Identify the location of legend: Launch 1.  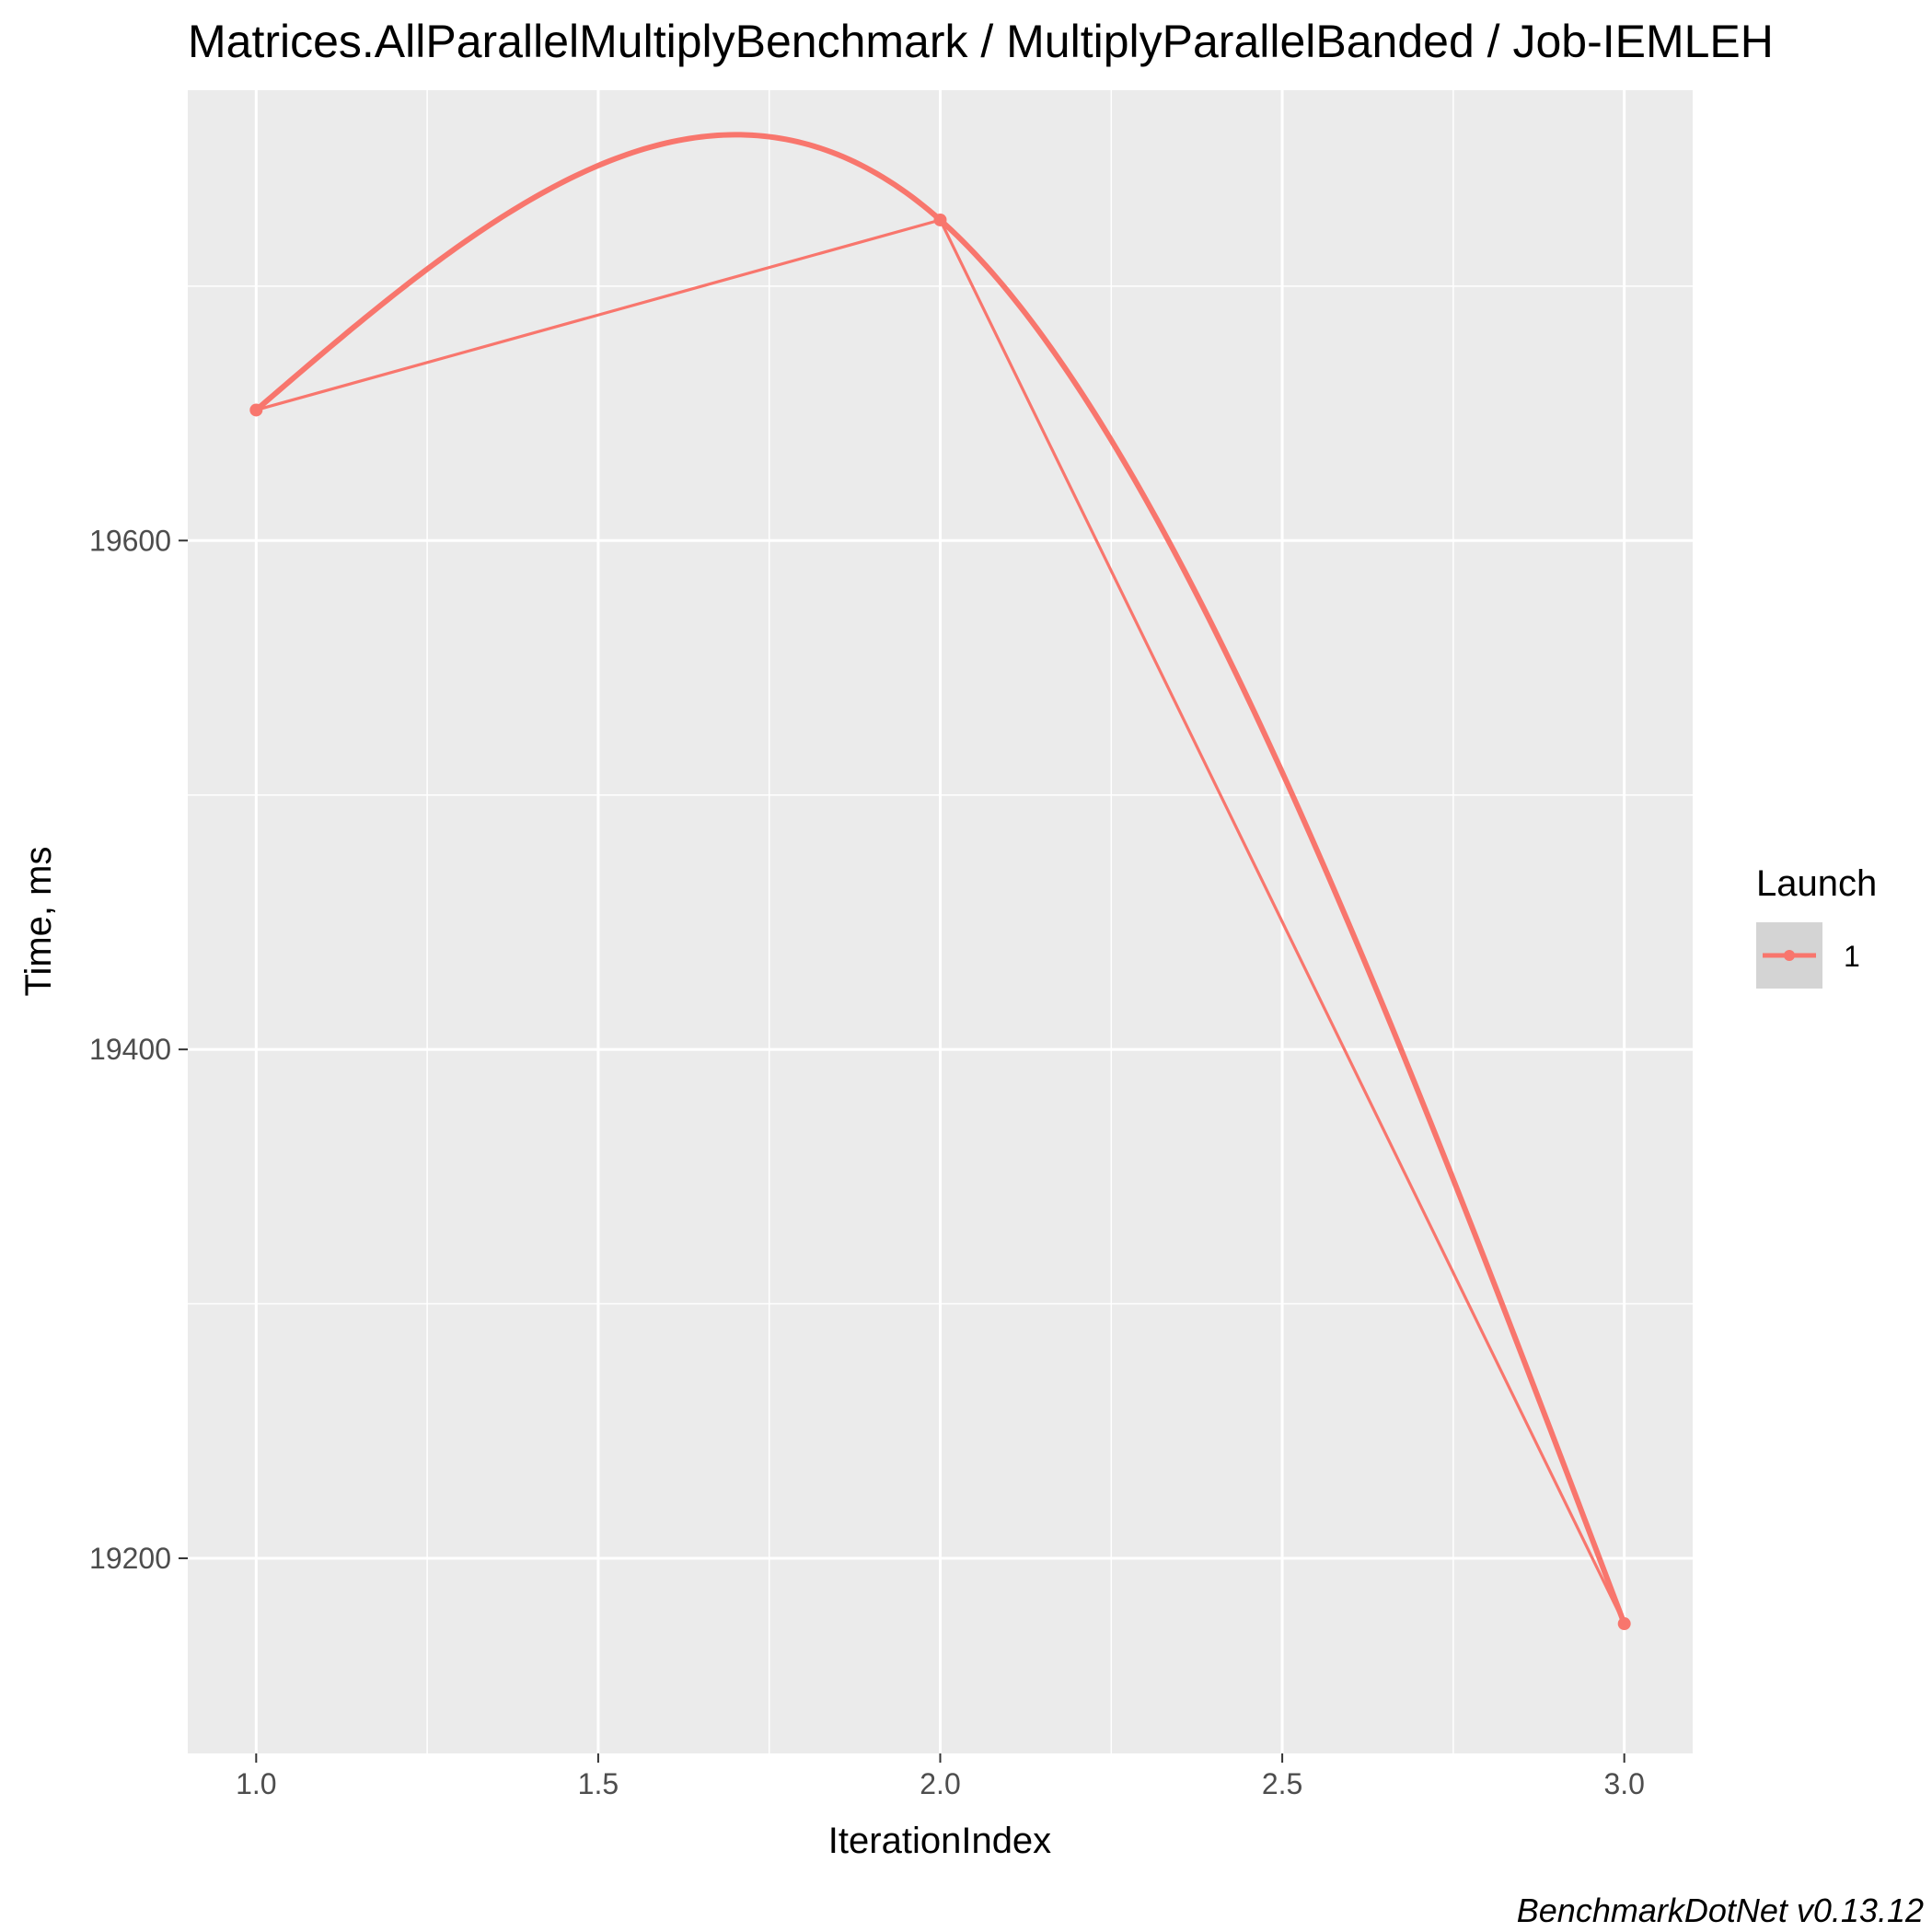
(1817, 926).